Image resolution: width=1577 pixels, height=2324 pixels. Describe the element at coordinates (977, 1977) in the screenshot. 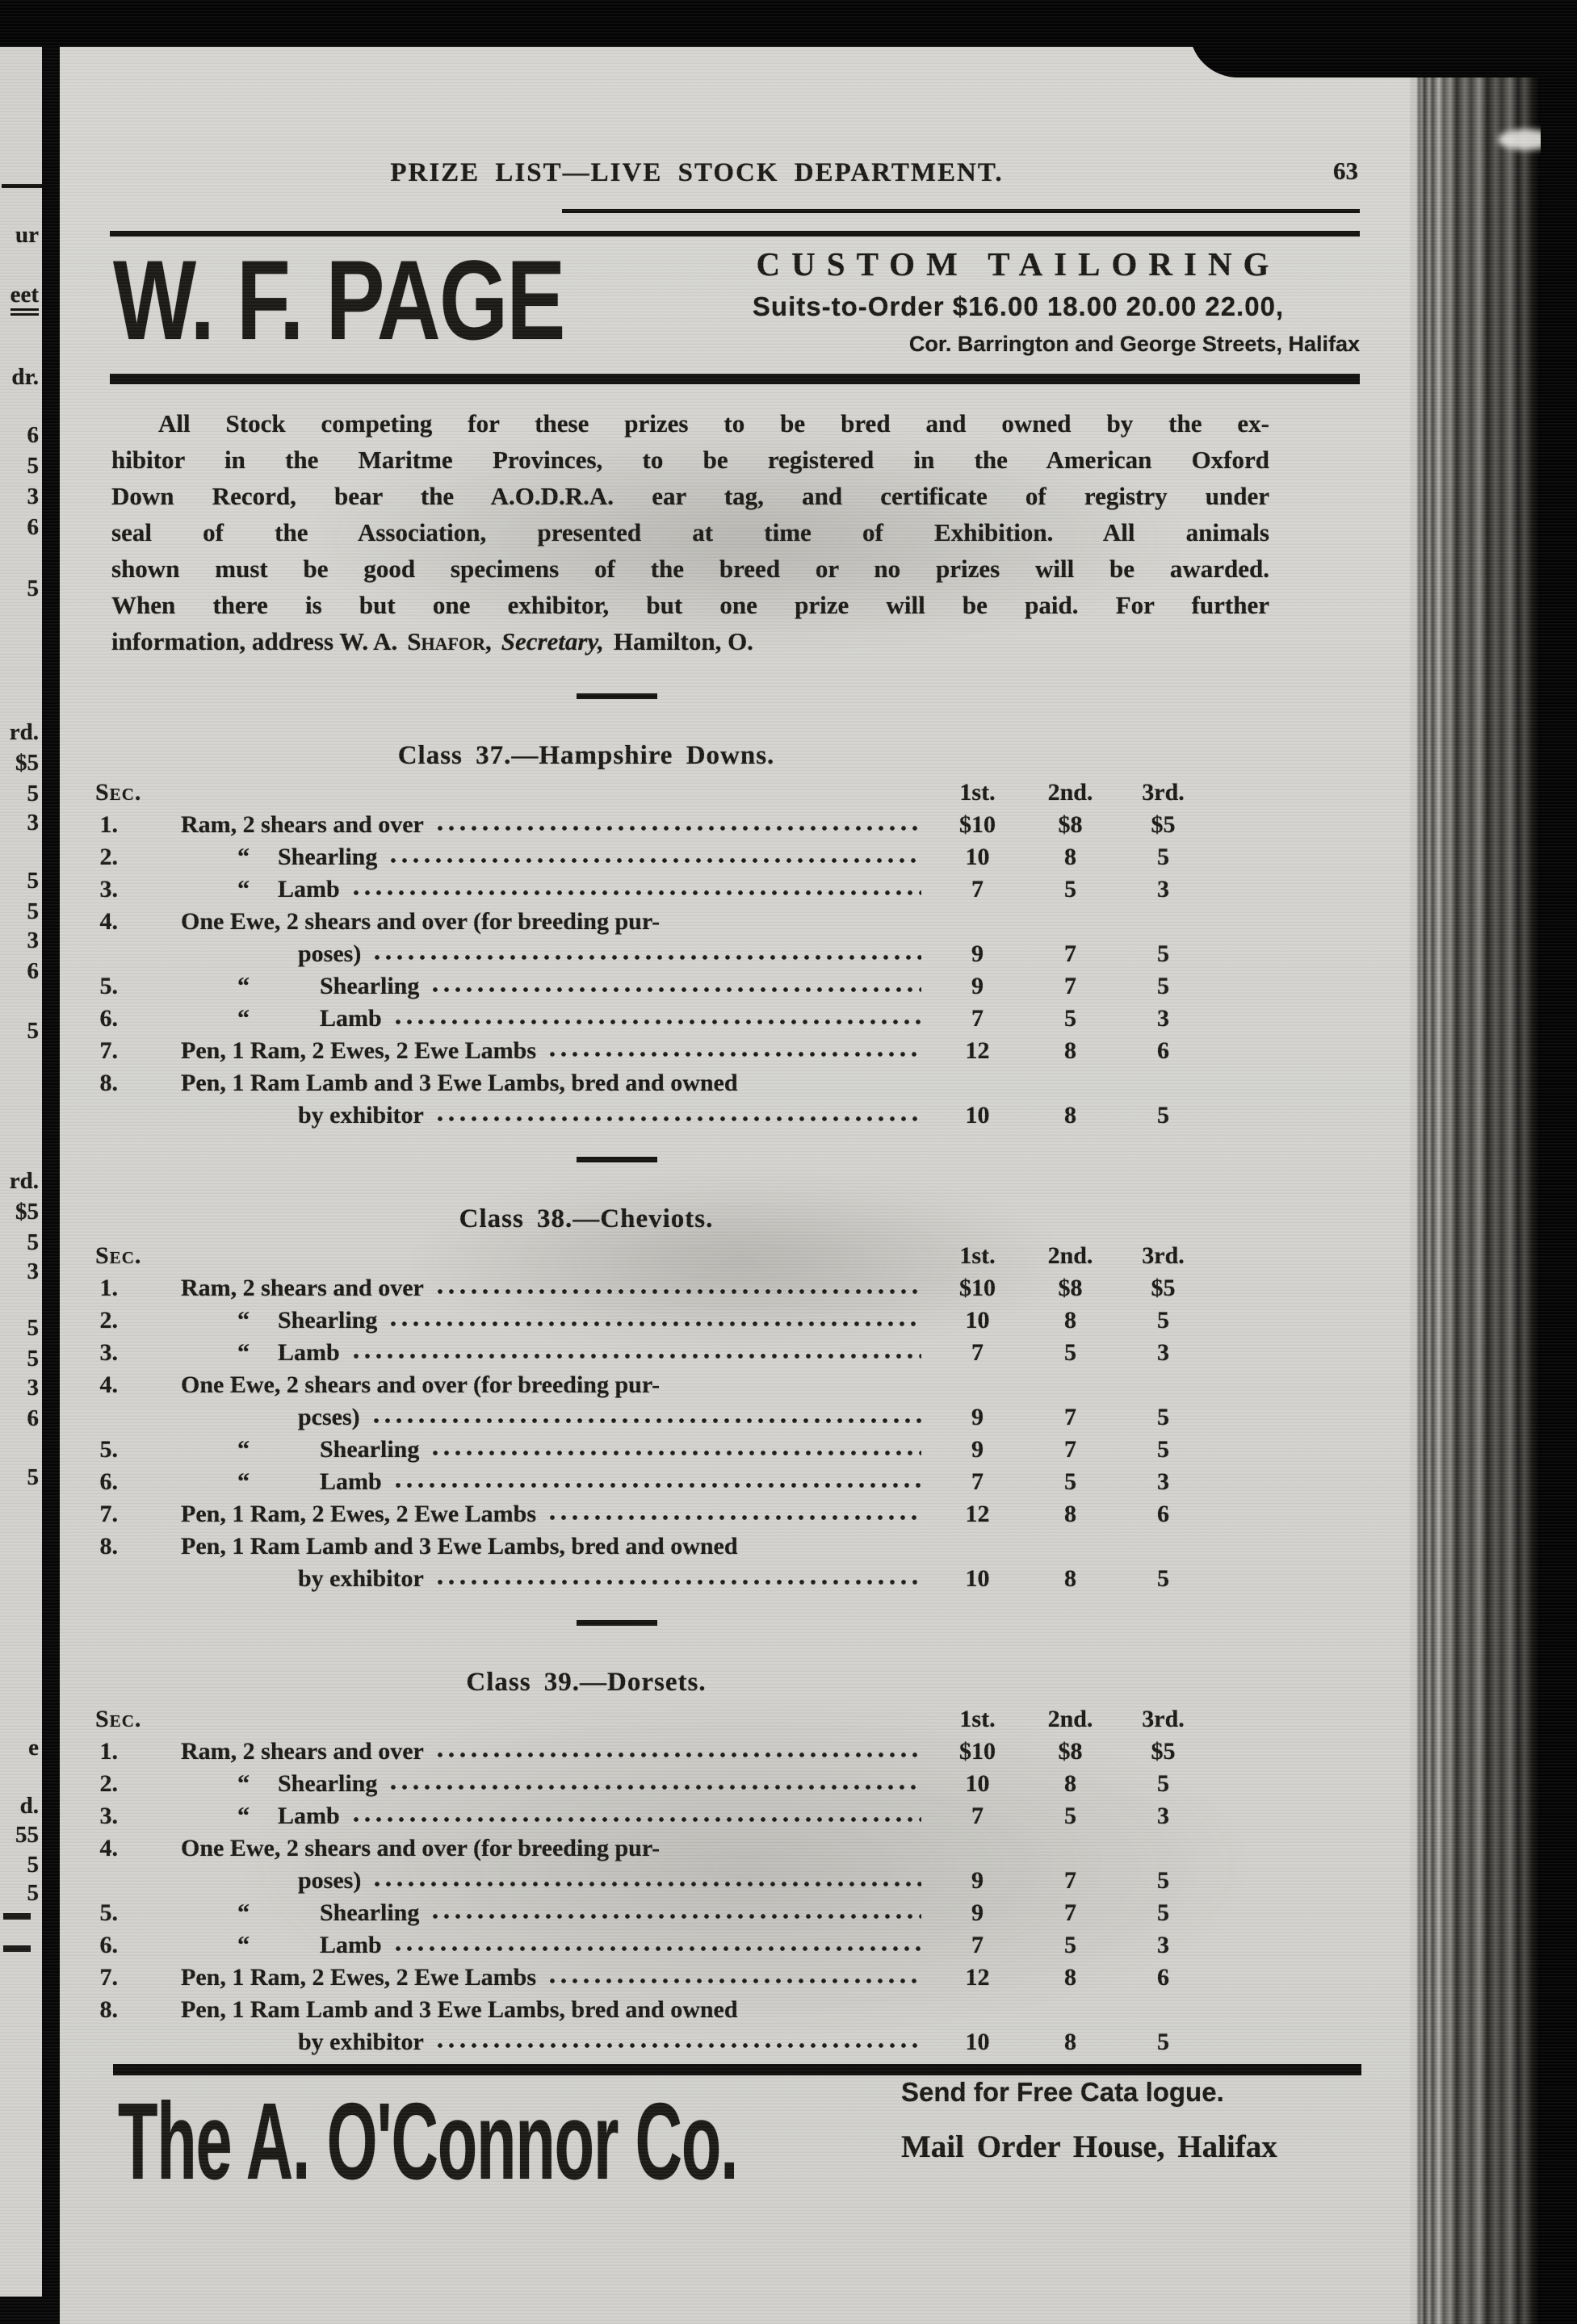

I see `prize-value: 12` at that location.